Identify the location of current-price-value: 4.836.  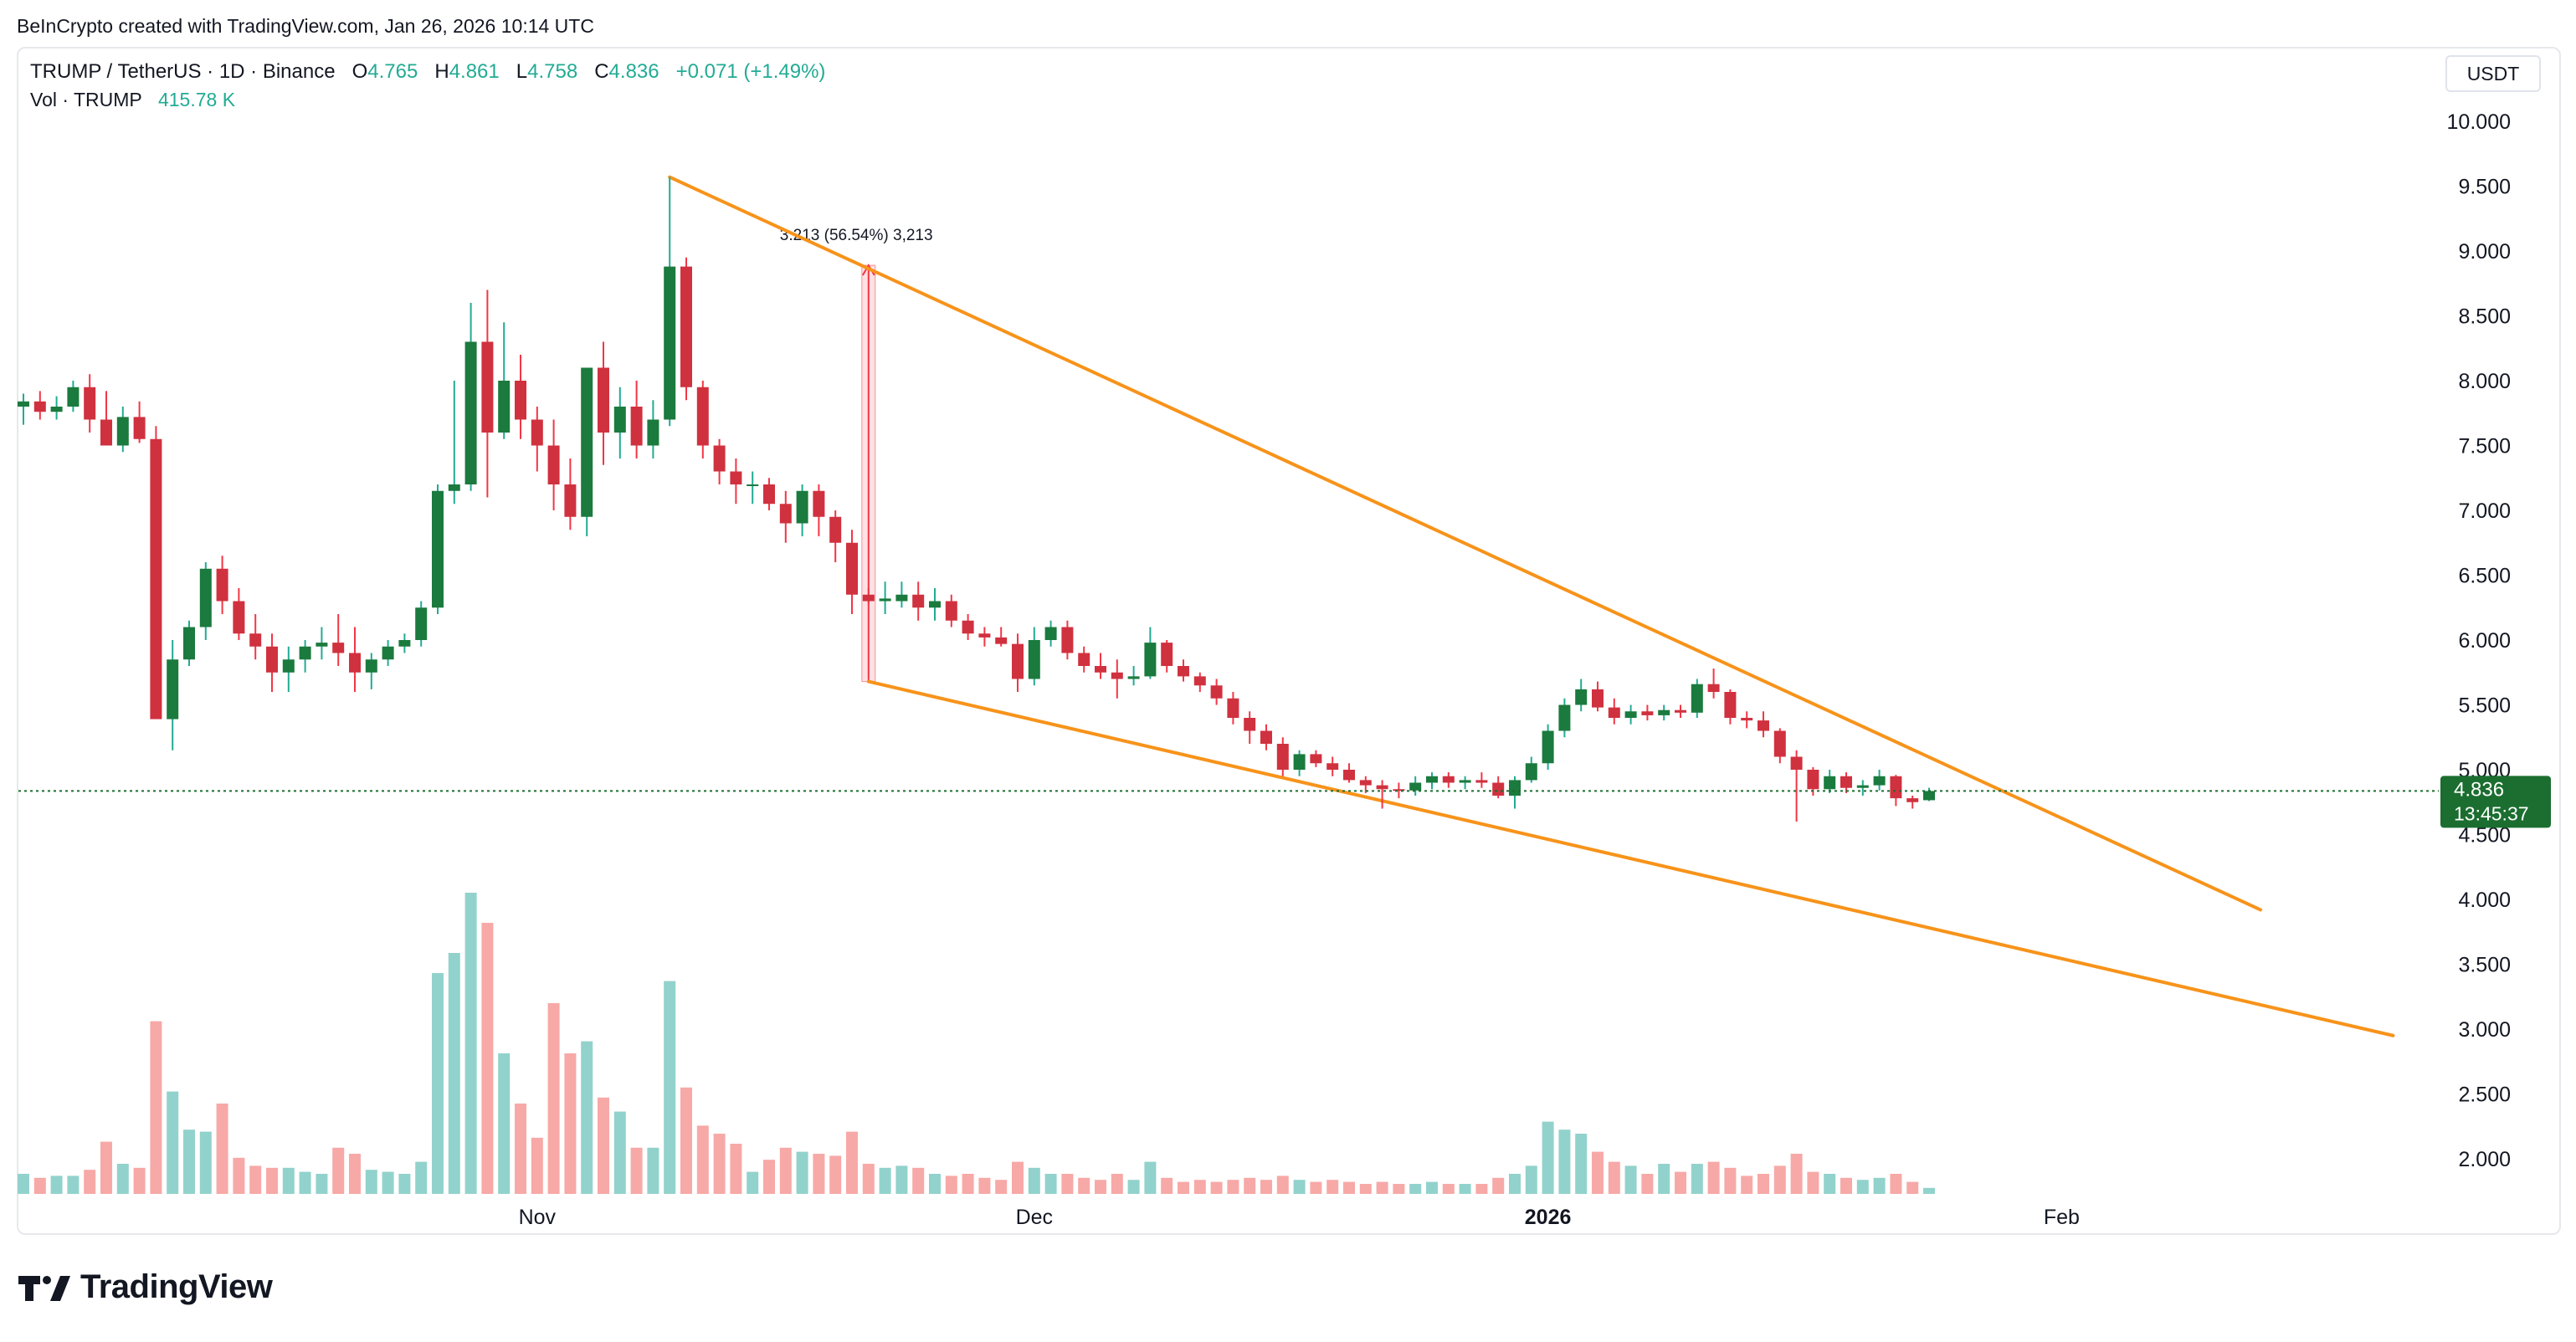
(2479, 789).